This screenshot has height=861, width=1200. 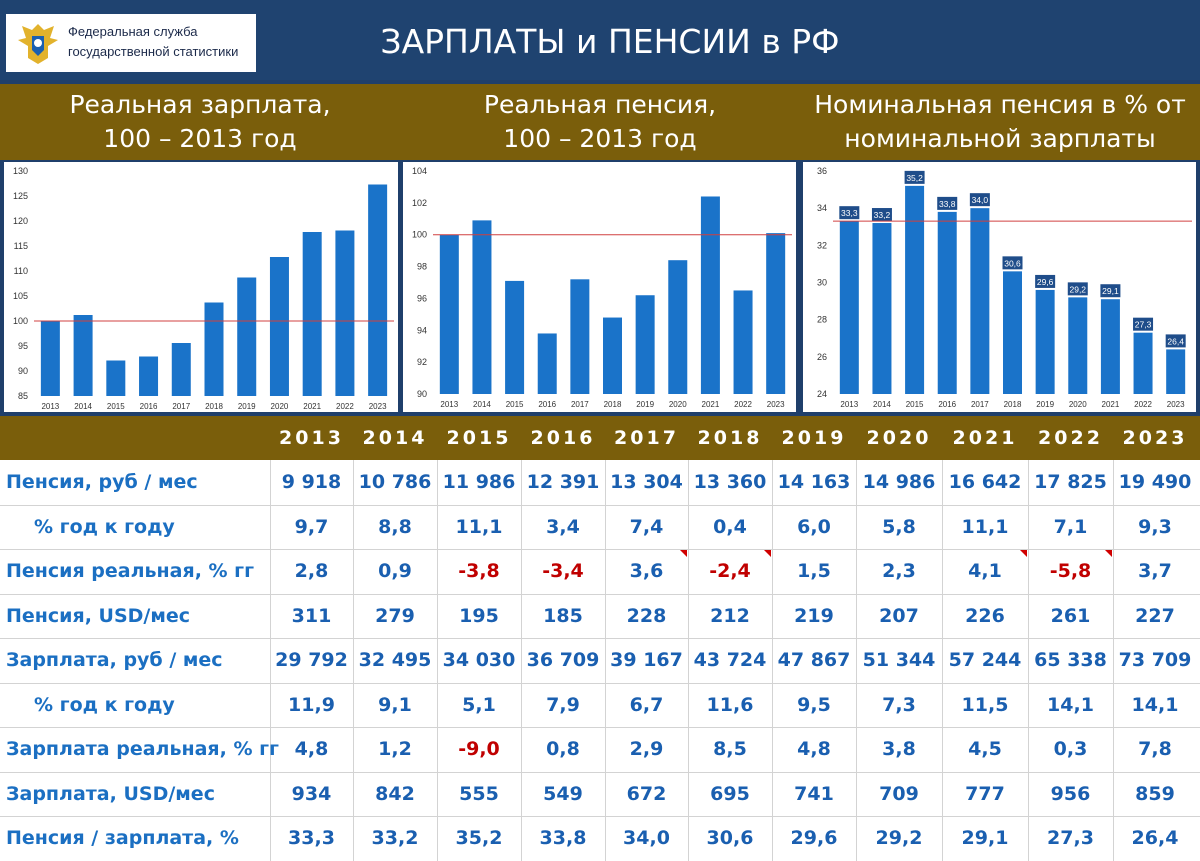 What do you see at coordinates (98, 615) in the screenshot?
I see `row-label: Пенсия, USD/мес` at bounding box center [98, 615].